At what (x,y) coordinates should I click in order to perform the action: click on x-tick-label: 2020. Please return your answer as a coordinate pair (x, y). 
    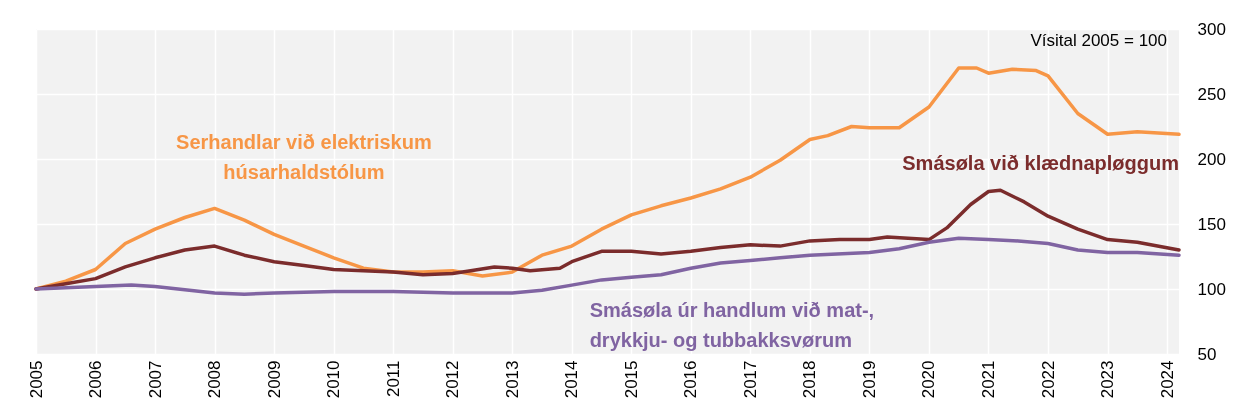
    Looking at the image, I should click on (929, 379).